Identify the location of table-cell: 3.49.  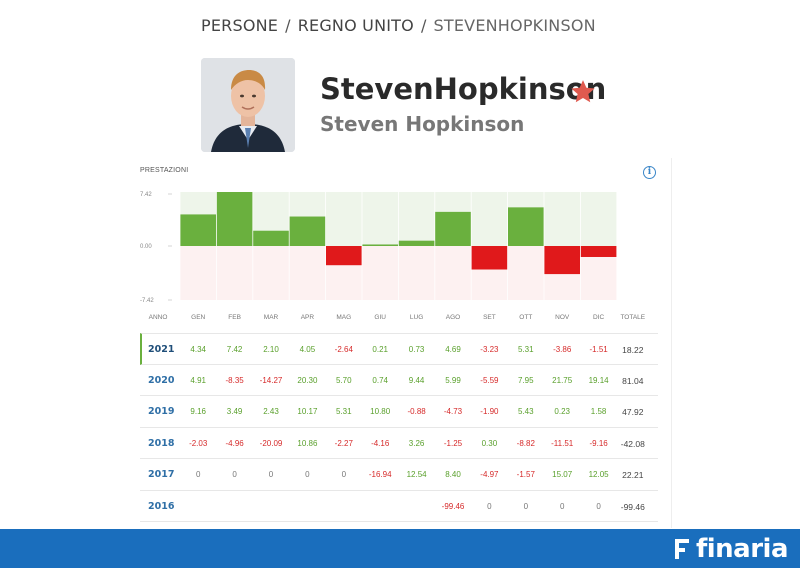
(234, 411).